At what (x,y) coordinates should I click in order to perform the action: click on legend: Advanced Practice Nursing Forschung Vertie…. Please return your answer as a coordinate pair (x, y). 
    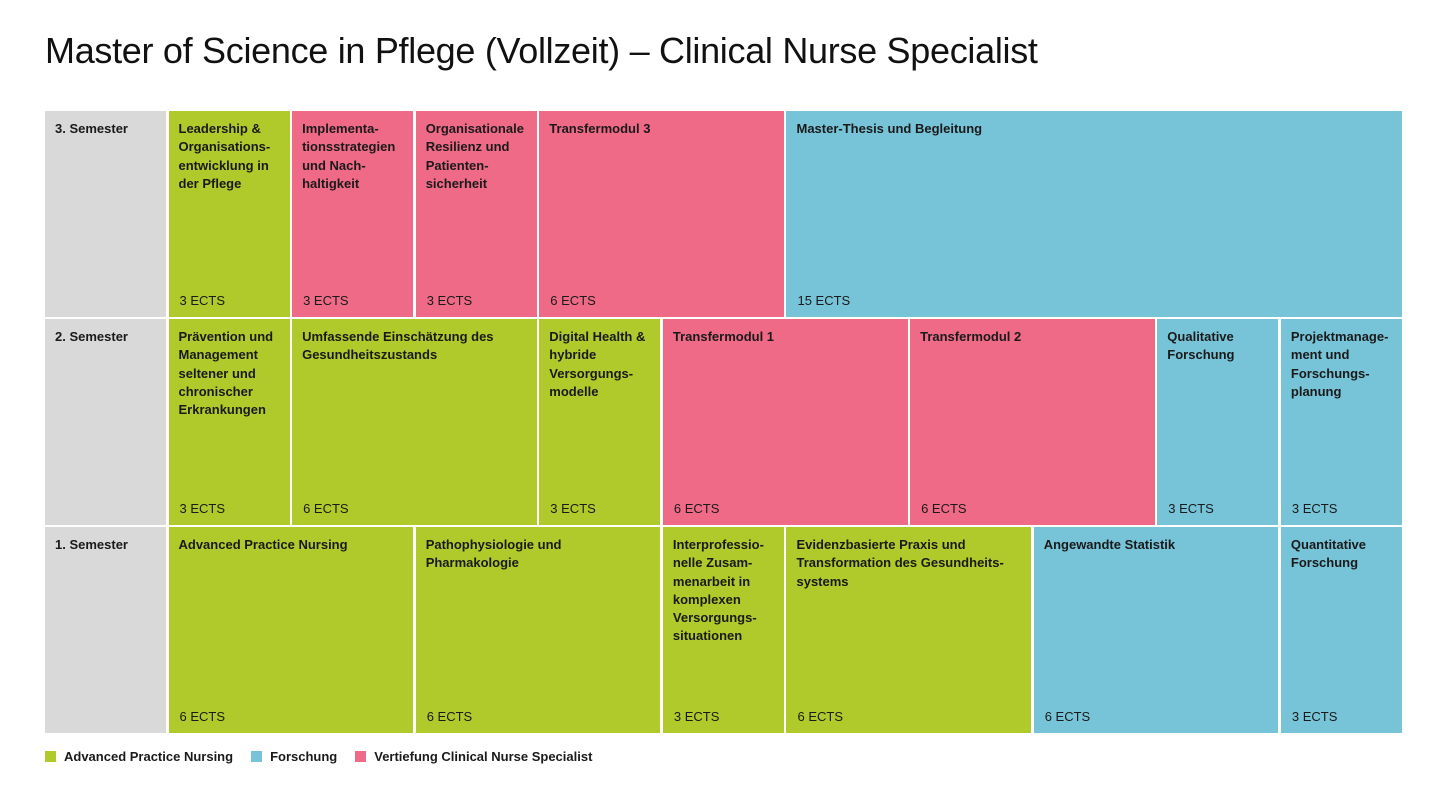
    Looking at the image, I should click on (318, 756).